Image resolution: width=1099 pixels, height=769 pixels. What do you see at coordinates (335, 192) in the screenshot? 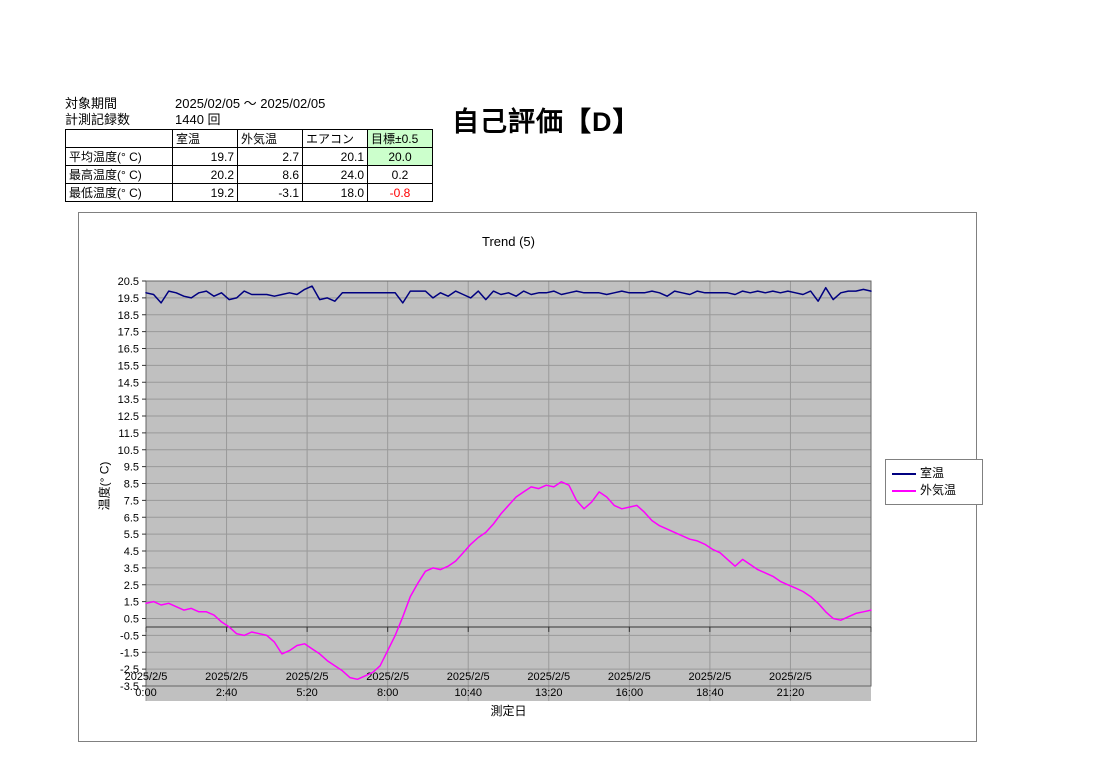
I see `table-cell: 18.0` at bounding box center [335, 192].